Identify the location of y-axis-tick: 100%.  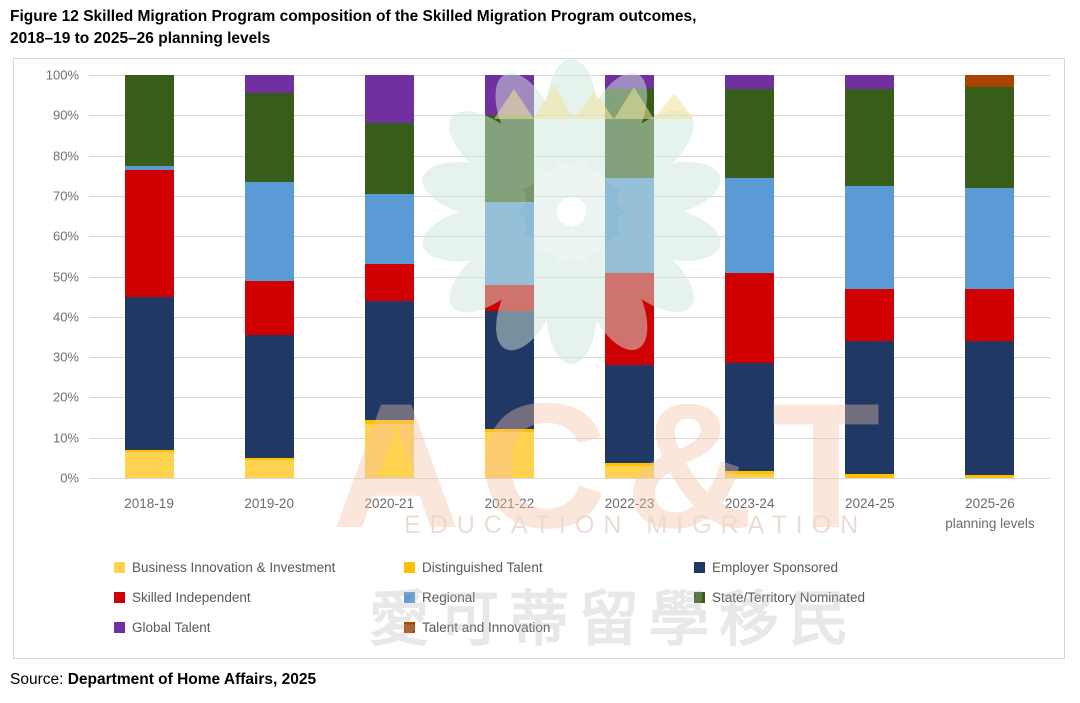
(62, 75).